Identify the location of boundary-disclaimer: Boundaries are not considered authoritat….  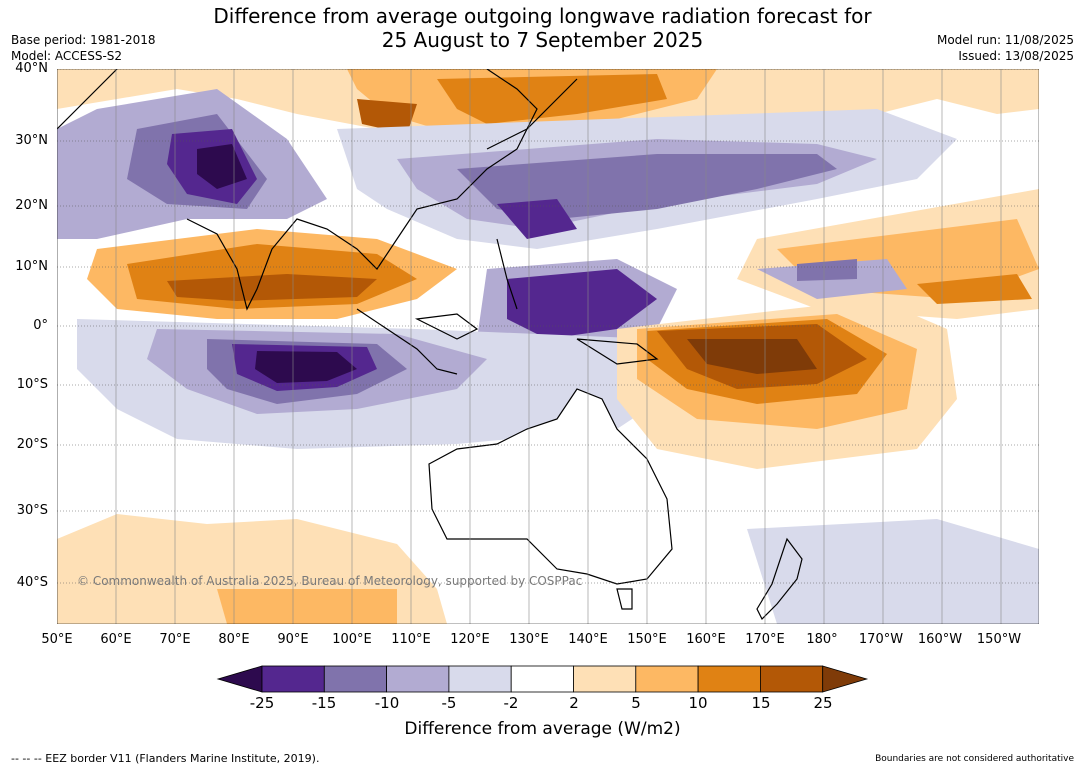
(974, 759).